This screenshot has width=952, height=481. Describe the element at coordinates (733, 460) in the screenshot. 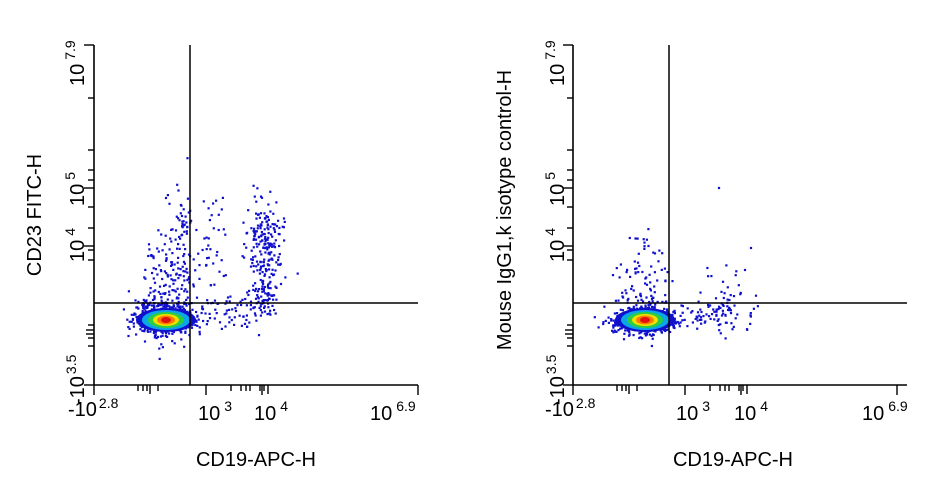

I see `plot-2-x-axis-label: CD19-APC-H` at that location.